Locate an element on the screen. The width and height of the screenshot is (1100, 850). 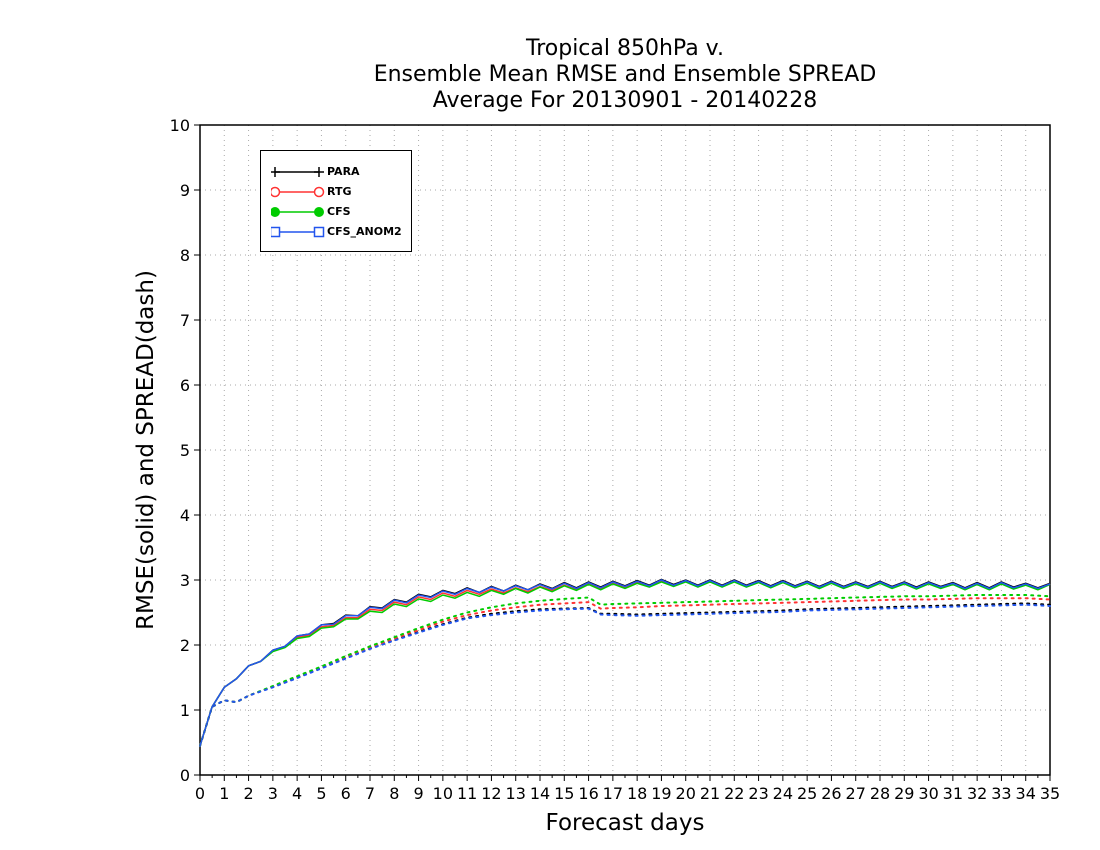
x-tick-label: 12 is located at coordinates (491, 793).